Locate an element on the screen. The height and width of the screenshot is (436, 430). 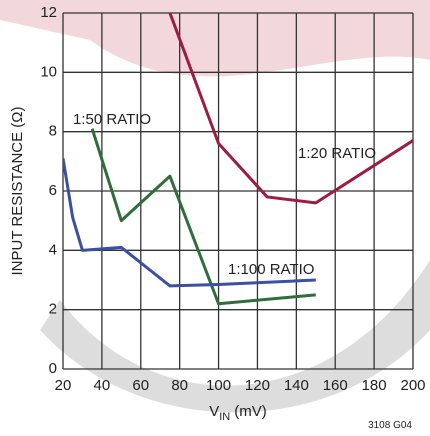
y-tick-label: 0 is located at coordinates (53, 368).